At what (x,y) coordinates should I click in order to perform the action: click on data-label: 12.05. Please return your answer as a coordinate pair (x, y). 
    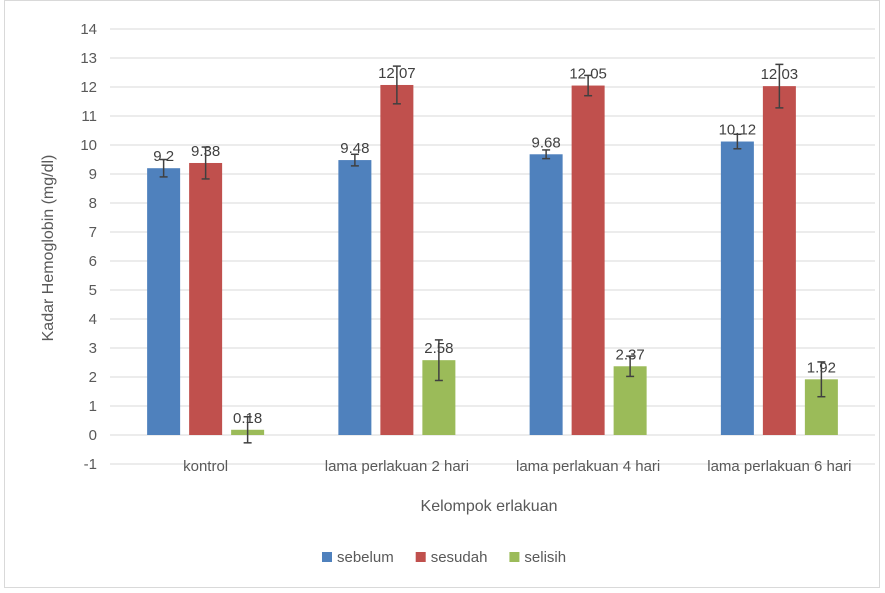
    Looking at the image, I should click on (588, 74).